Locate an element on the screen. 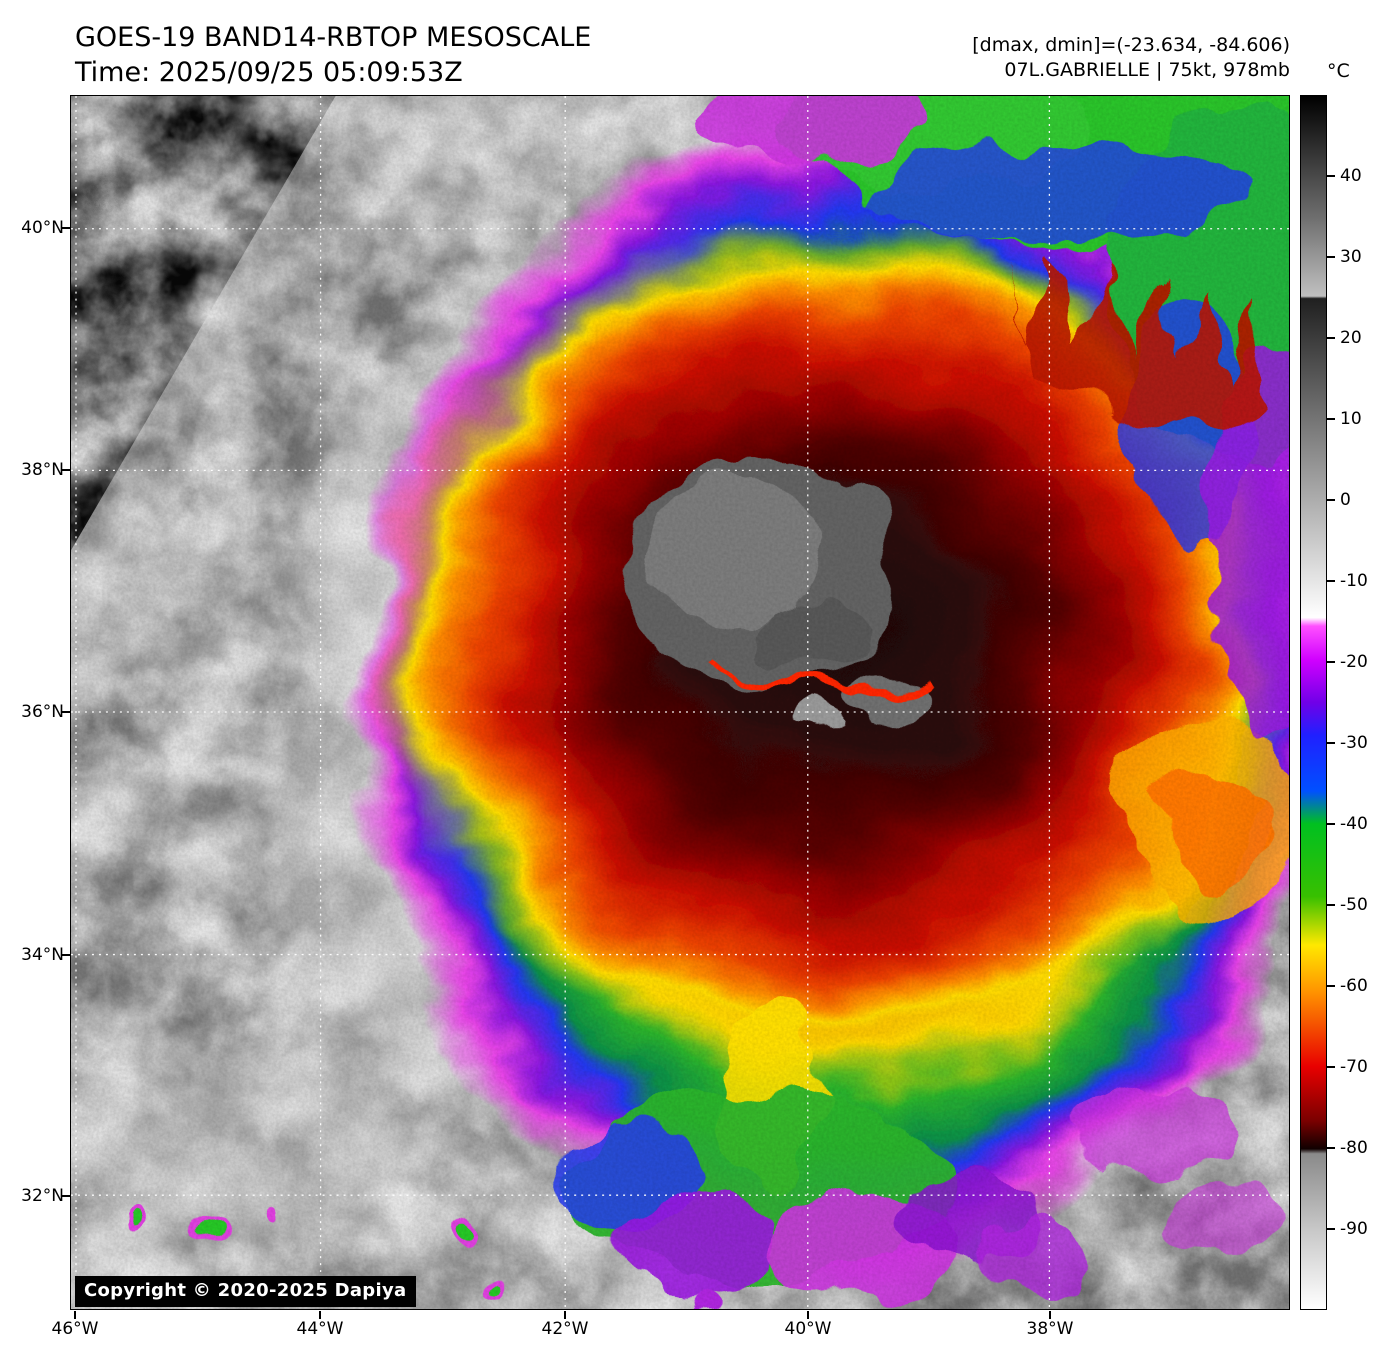  dmax-dmin-annotation: [dmax, dmin]=(-23.634, -84.606) is located at coordinates (1131, 45).